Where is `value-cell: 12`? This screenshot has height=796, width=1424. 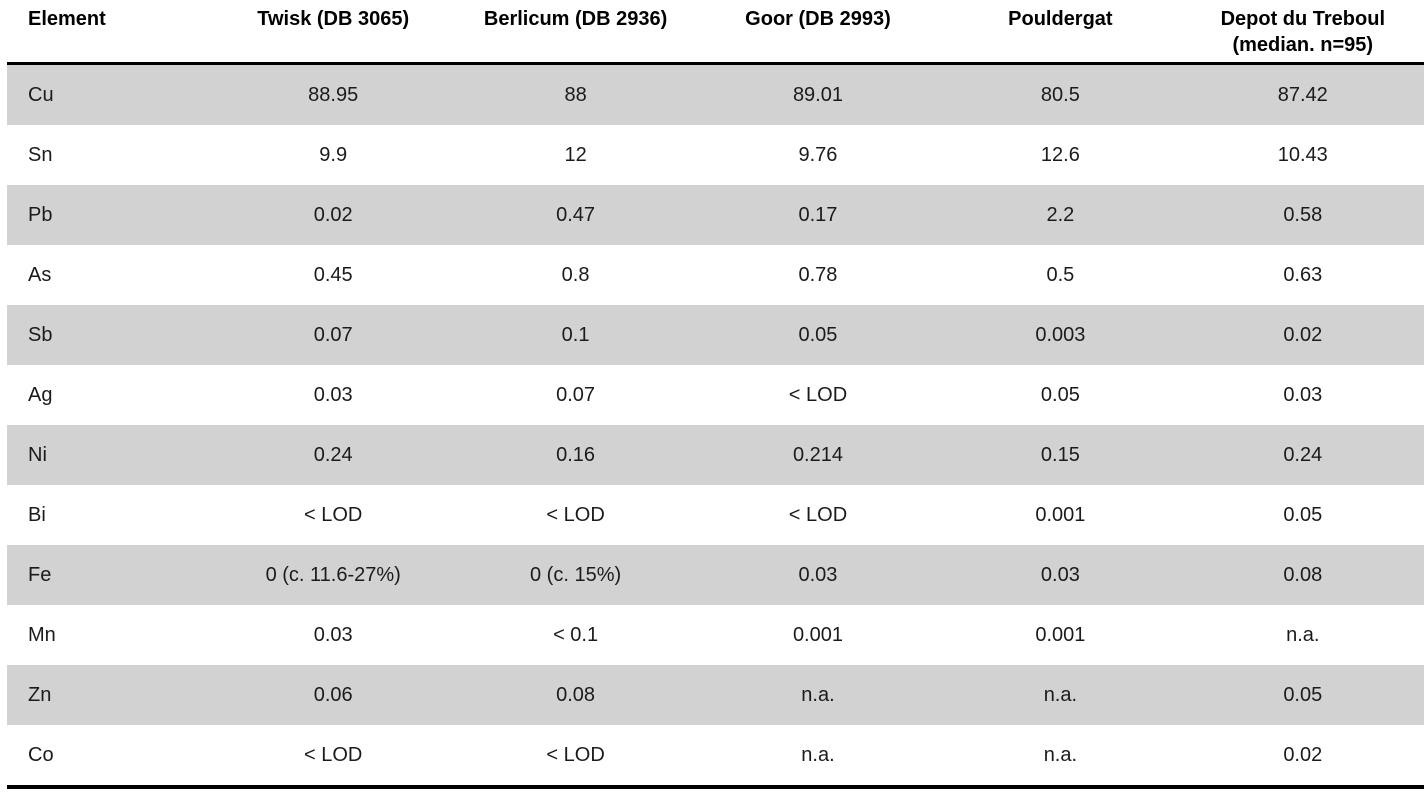 value-cell: 12 is located at coordinates (575, 154).